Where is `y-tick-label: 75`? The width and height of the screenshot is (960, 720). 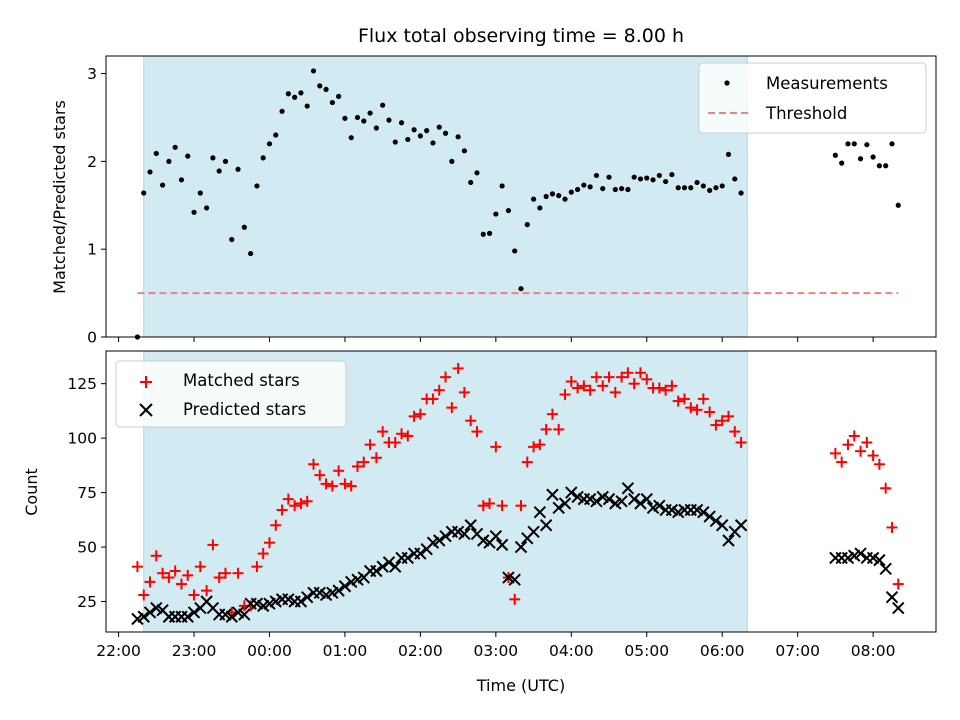
y-tick-label: 75 is located at coordinates (87, 493).